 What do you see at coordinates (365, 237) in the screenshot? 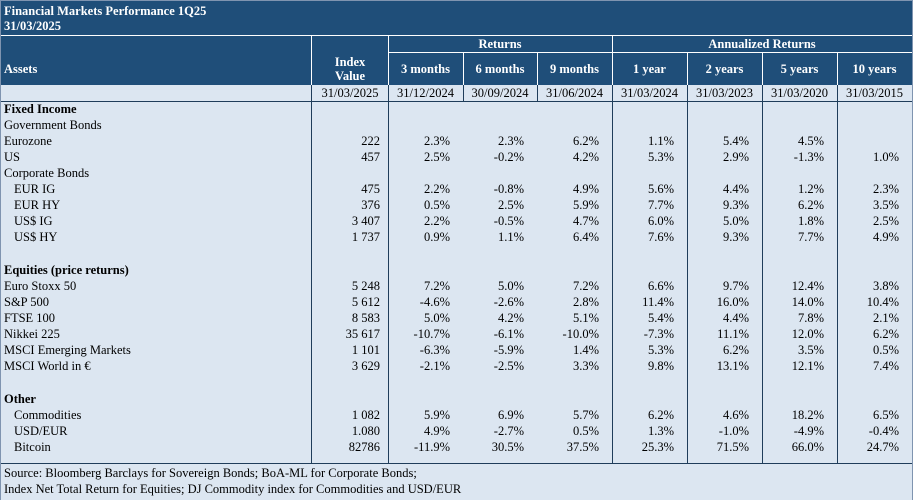
I see `index-value-cell: 1 737` at bounding box center [365, 237].